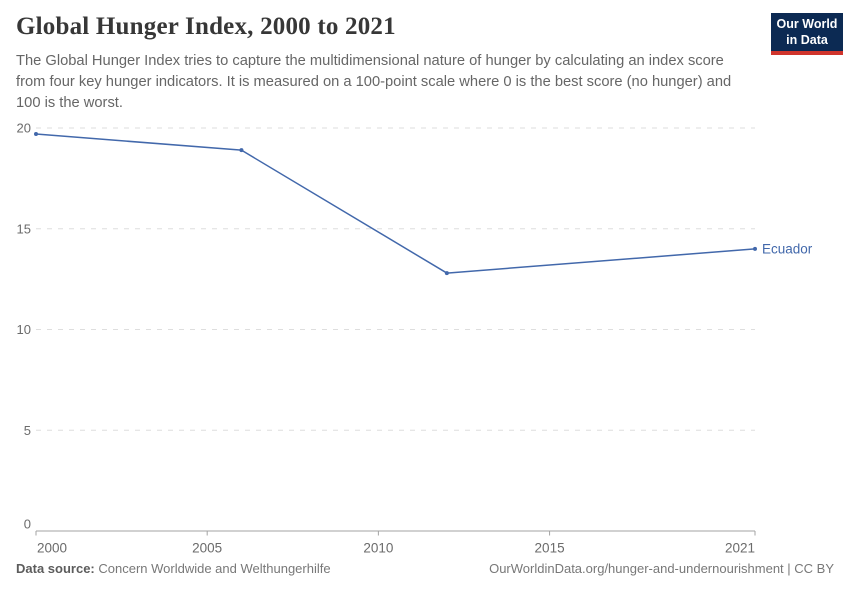 The image size is (850, 600). Describe the element at coordinates (550, 548) in the screenshot. I see `x-tick-label-2015: 2015` at that location.